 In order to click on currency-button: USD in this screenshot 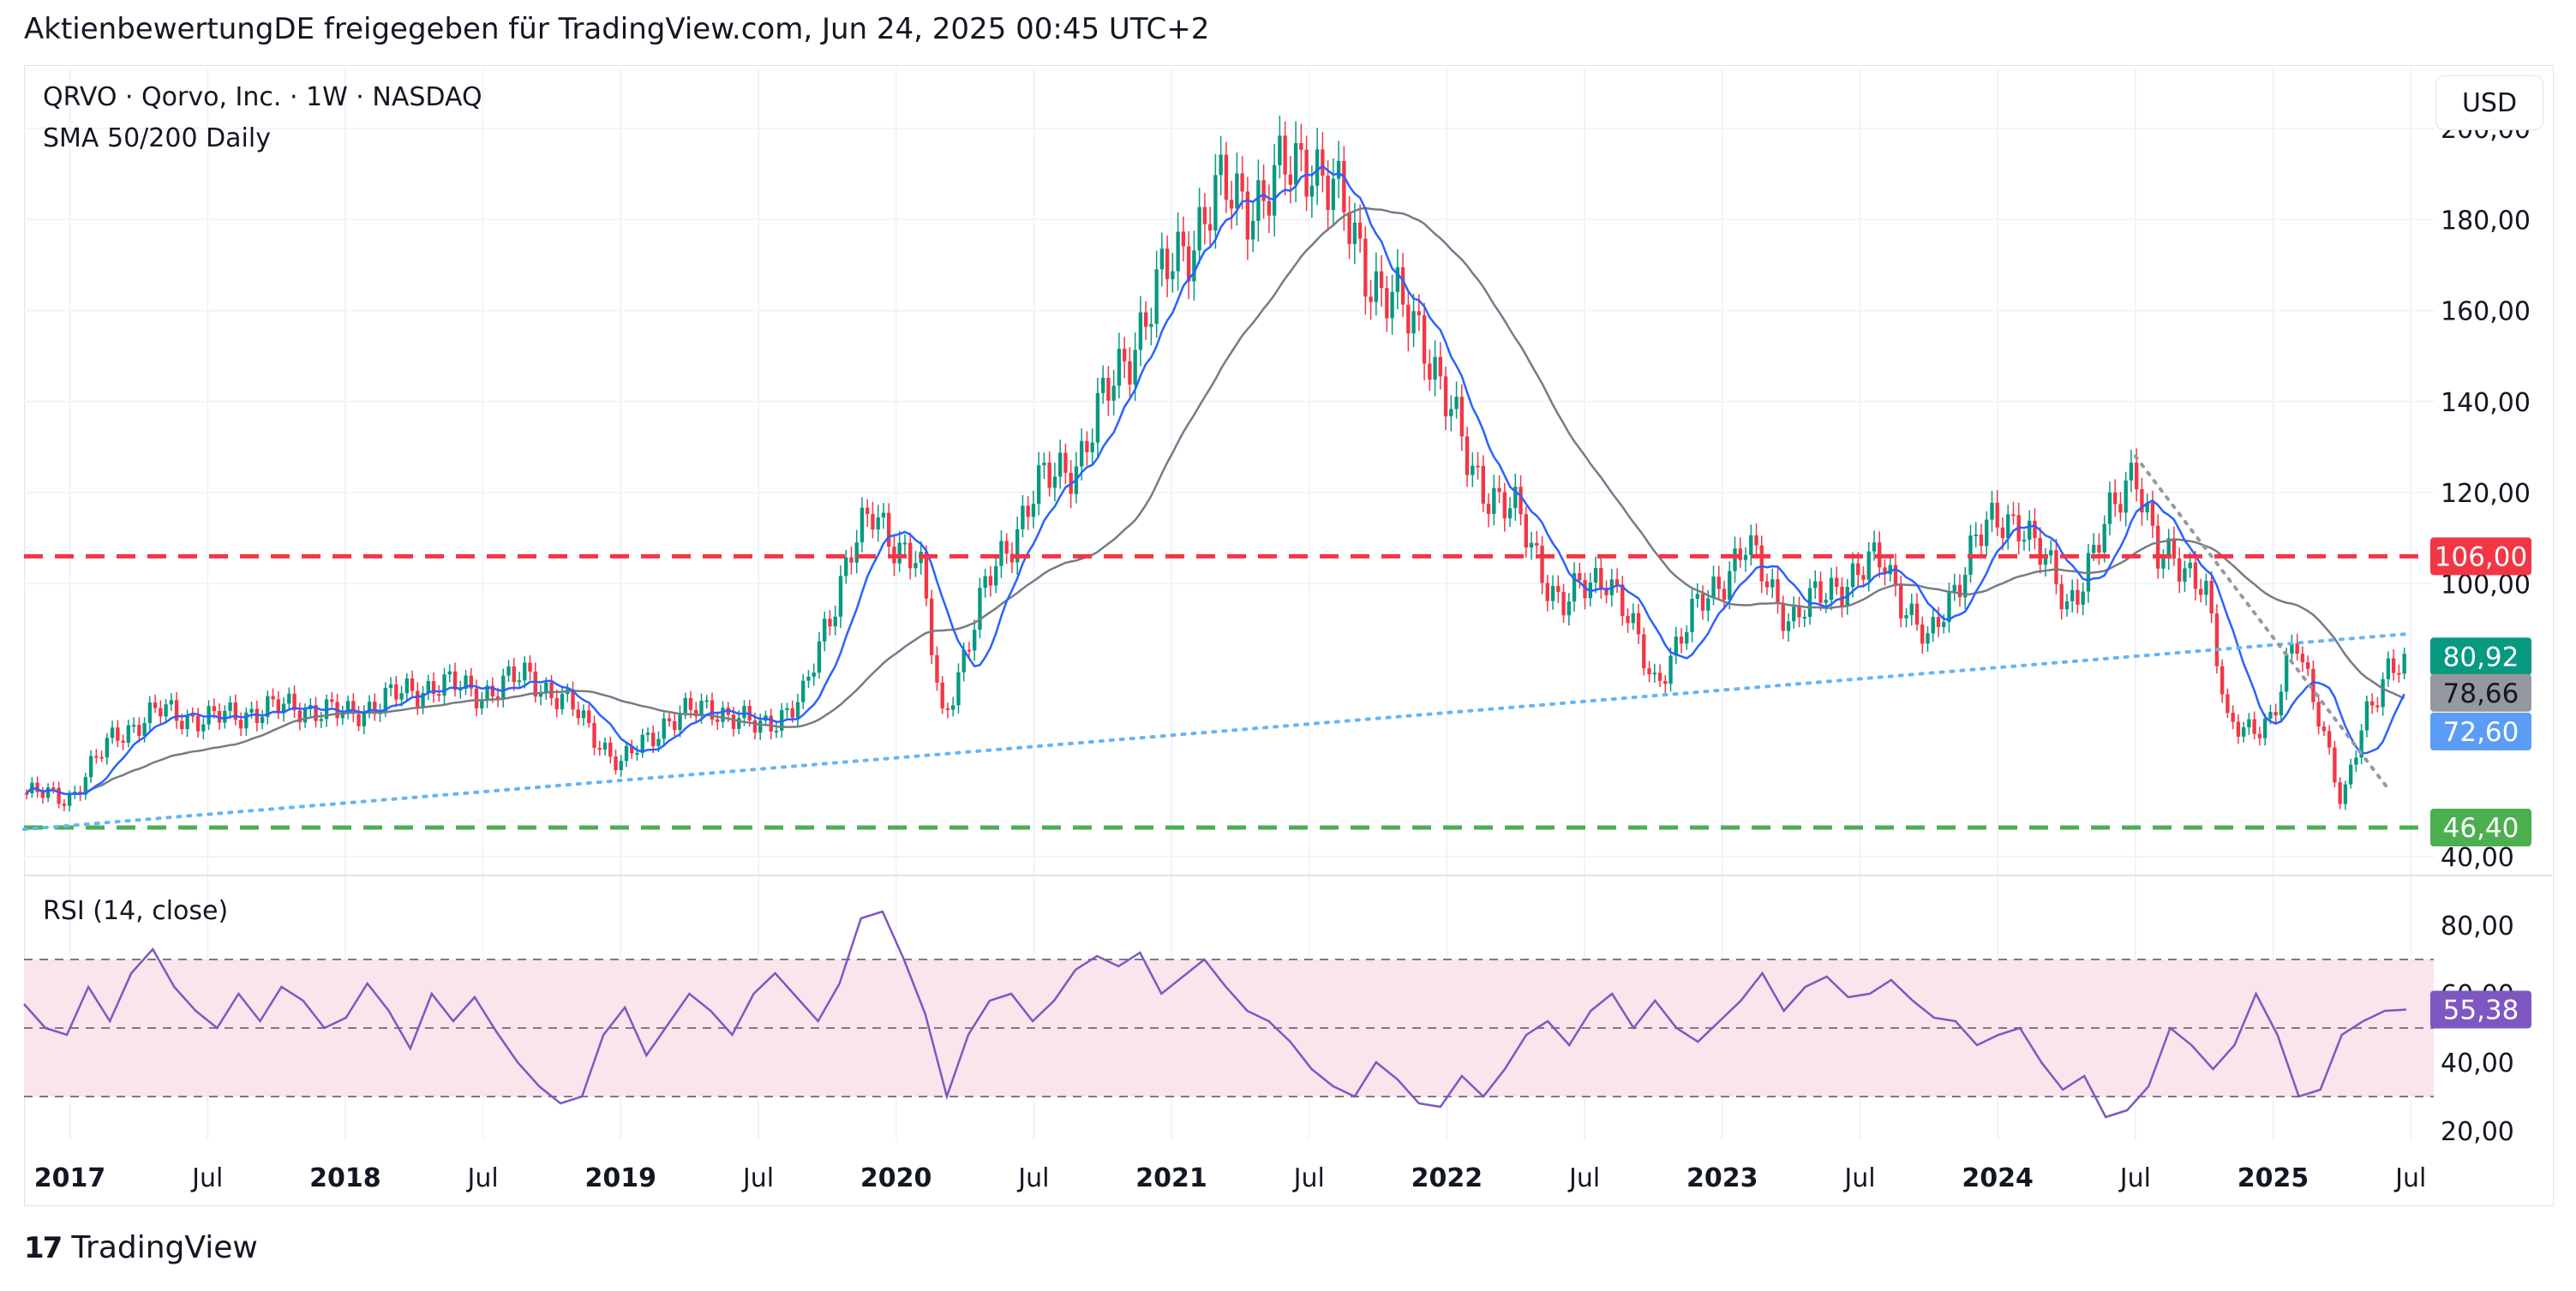, I will do `click(2489, 103)`.